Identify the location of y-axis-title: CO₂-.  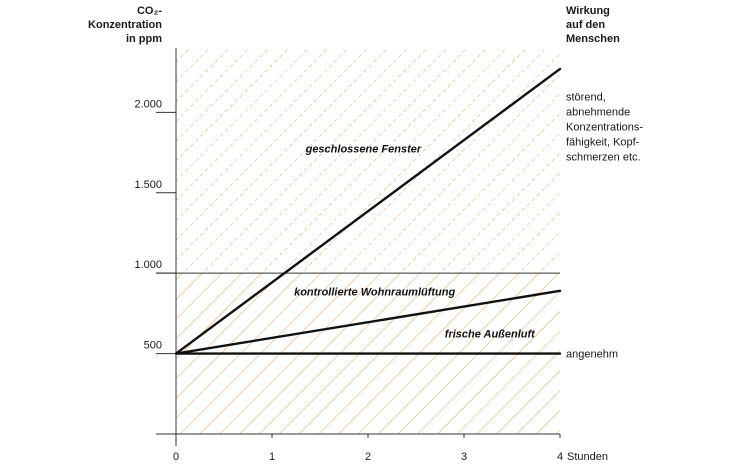
(149, 11).